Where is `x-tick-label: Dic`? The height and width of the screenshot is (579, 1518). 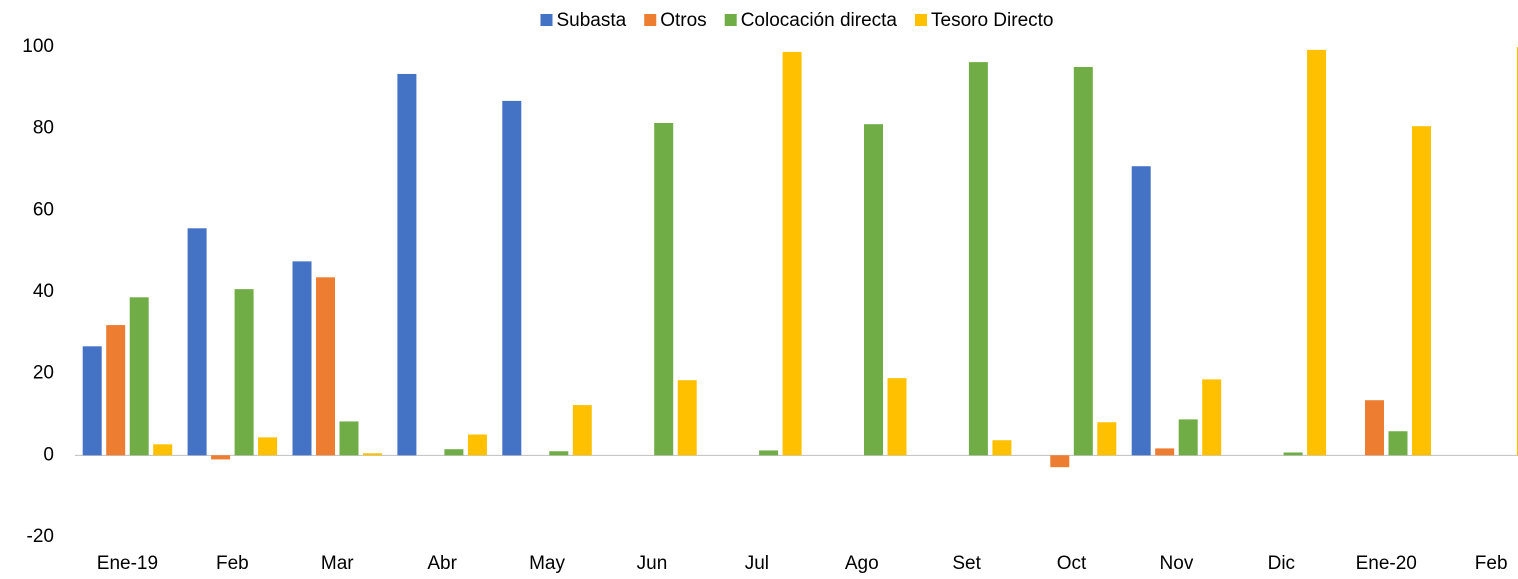 x-tick-label: Dic is located at coordinates (1281, 563).